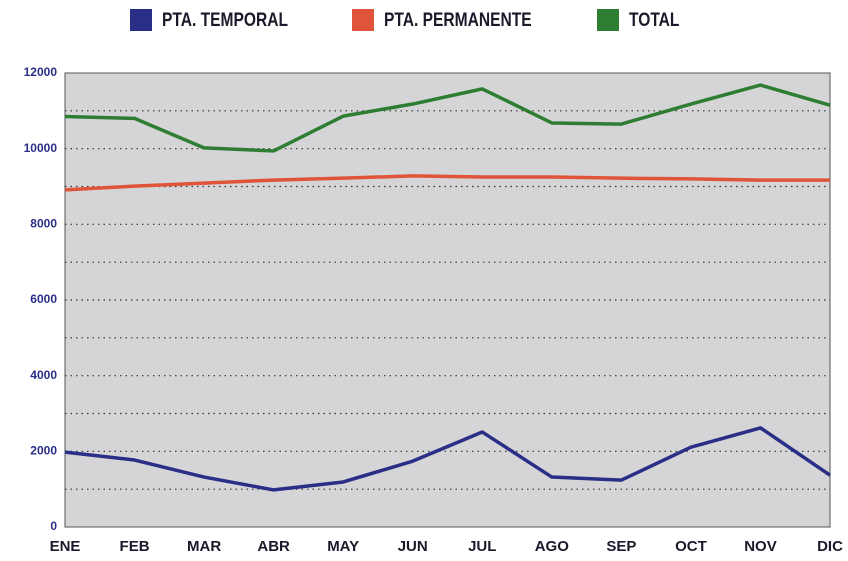  What do you see at coordinates (43, 299) in the screenshot?
I see `y-tick-label: 6000` at bounding box center [43, 299].